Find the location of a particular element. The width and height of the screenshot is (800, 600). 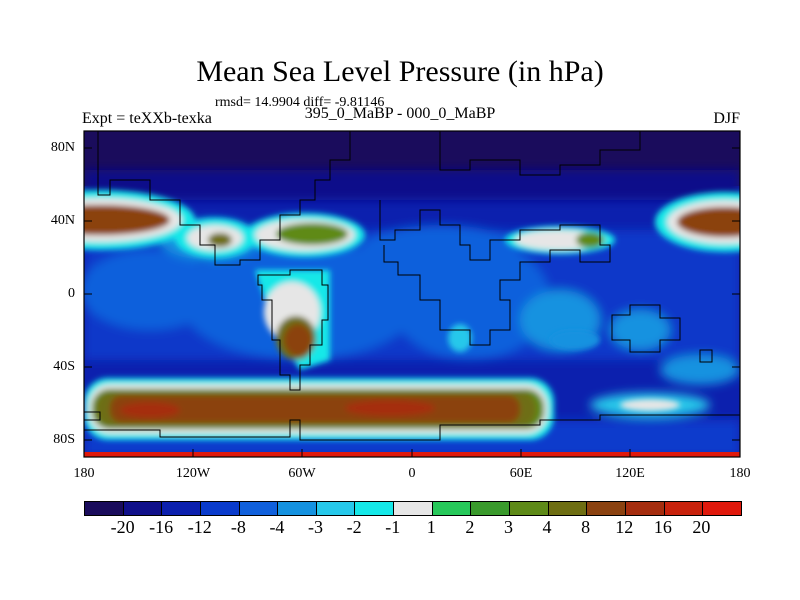

color-legend is located at coordinates (413, 508).